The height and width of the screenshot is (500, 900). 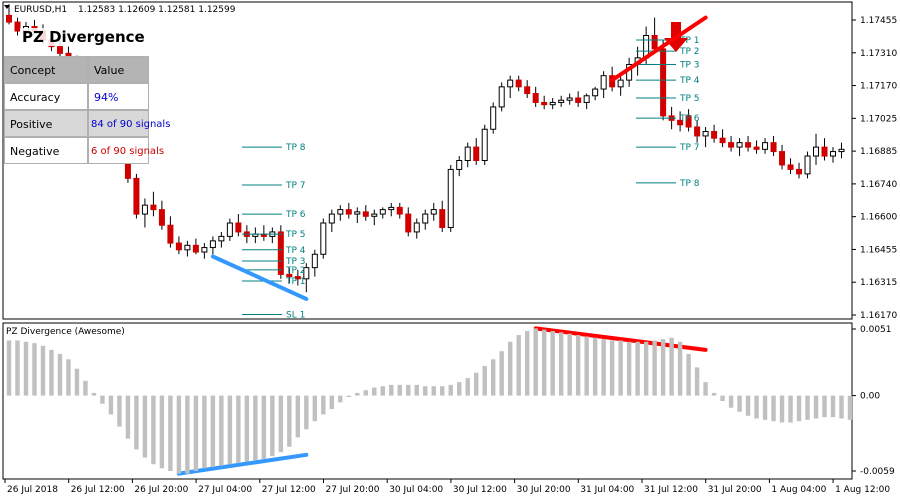 I want to click on row-negative-value: 6 of 90 signals, so click(x=126, y=150).